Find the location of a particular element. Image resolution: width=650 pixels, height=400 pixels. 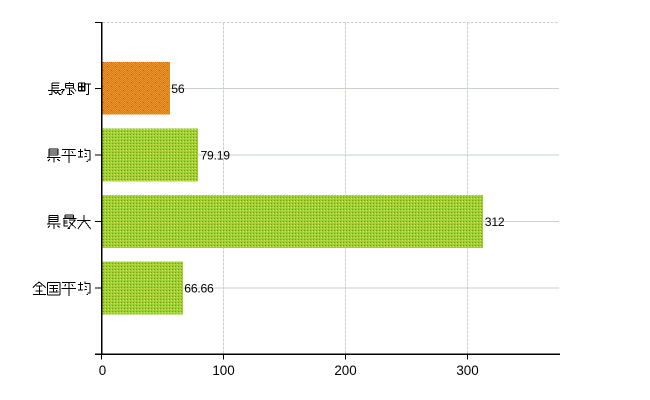

svg-text: 56 is located at coordinates (178, 89).